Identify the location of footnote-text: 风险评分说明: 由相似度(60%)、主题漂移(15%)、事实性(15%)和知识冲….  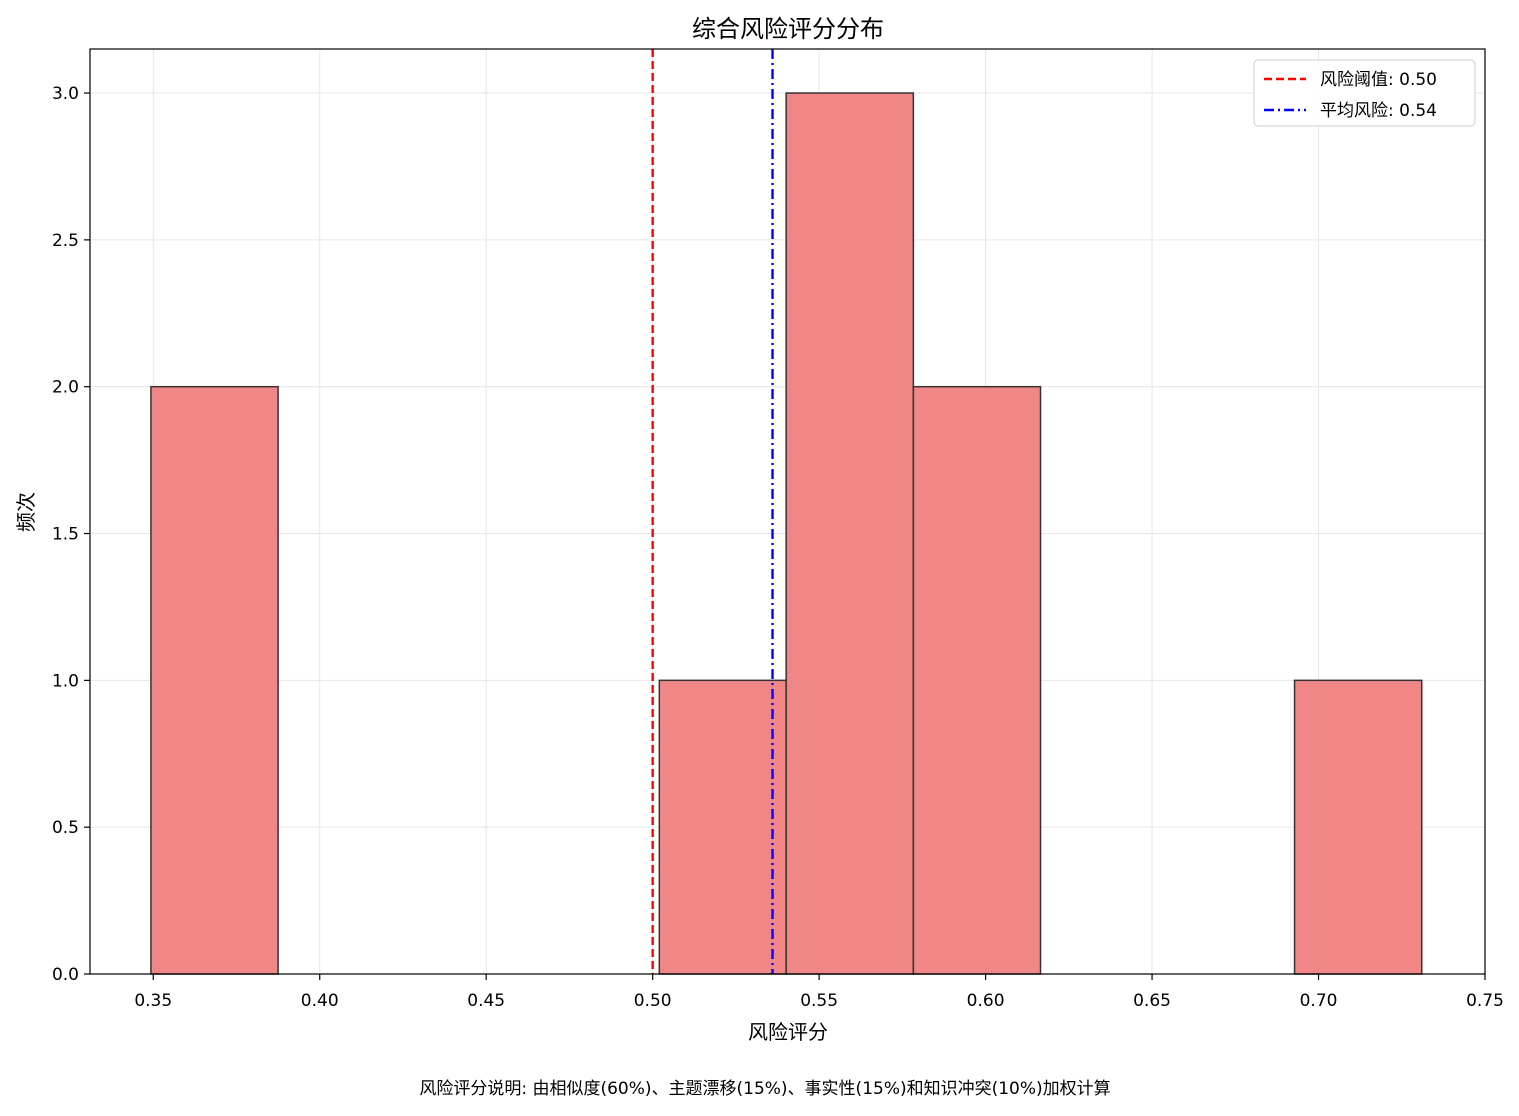
(764, 1089).